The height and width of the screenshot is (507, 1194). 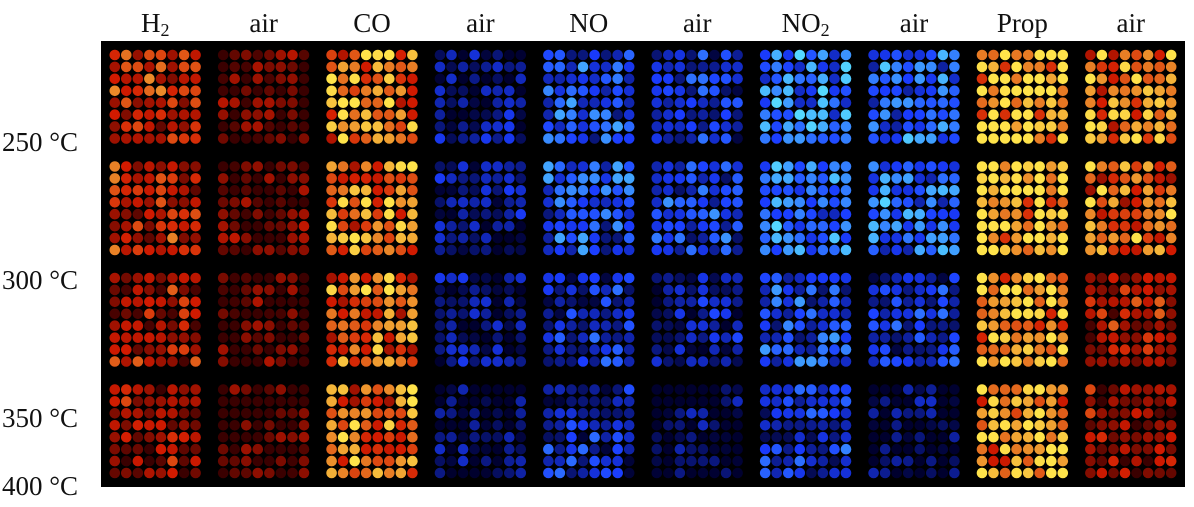 What do you see at coordinates (697, 208) in the screenshot?
I see `sensor-block-r1-c5` at bounding box center [697, 208].